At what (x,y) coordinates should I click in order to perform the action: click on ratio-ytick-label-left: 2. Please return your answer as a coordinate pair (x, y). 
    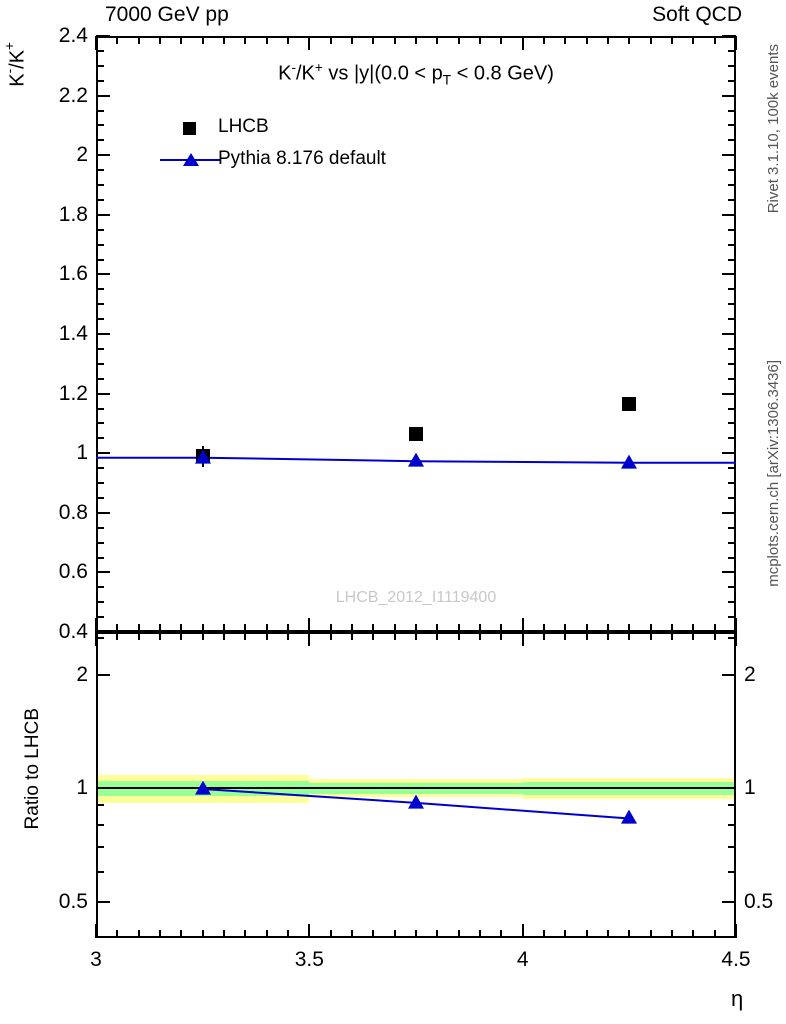
    Looking at the image, I should click on (82, 674).